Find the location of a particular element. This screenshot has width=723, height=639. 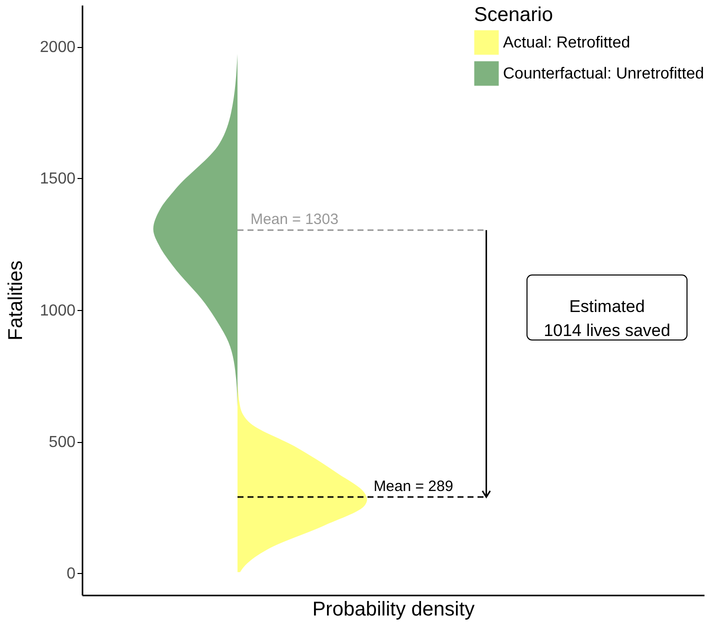

text: Estimated 1014 lives saved is located at coordinates (607, 318).